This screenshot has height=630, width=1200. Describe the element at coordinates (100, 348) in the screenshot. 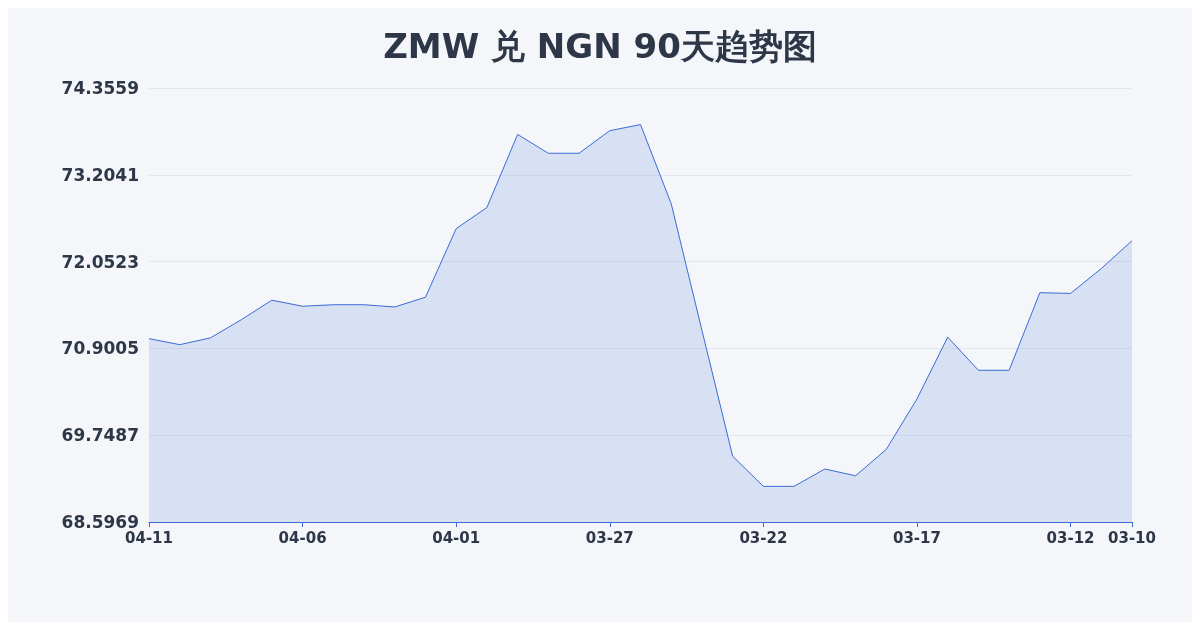

I see `y-tick-label: 70.9005` at that location.